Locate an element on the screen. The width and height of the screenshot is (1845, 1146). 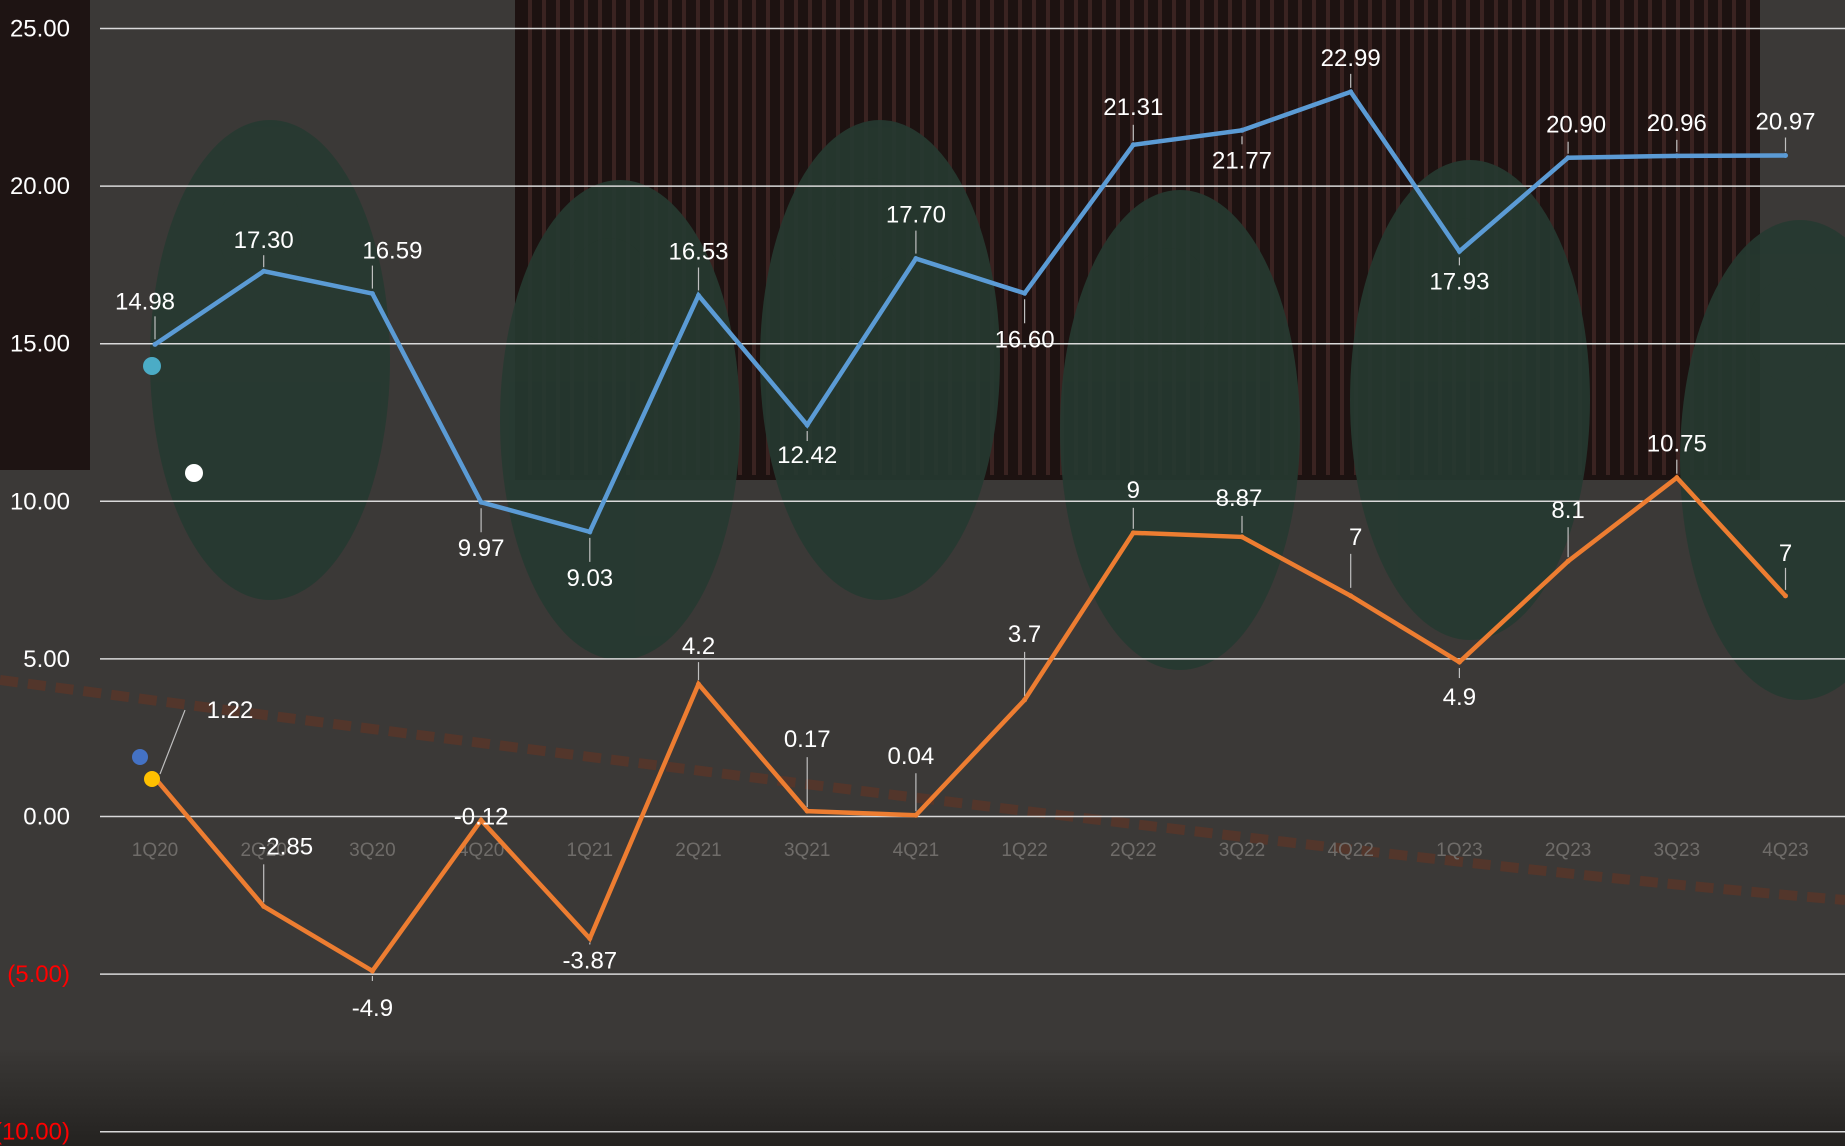
x-tick-label: 2Q23 is located at coordinates (1568, 850).